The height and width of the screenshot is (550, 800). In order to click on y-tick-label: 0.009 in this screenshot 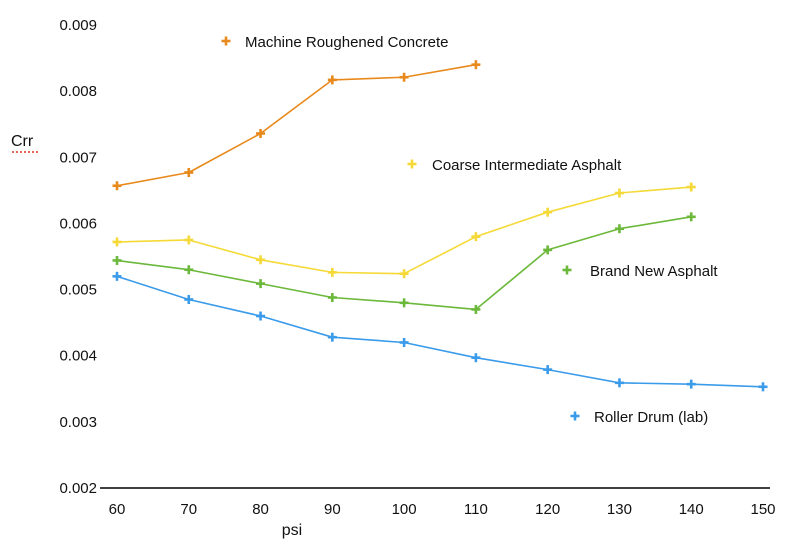, I will do `click(78, 25)`.